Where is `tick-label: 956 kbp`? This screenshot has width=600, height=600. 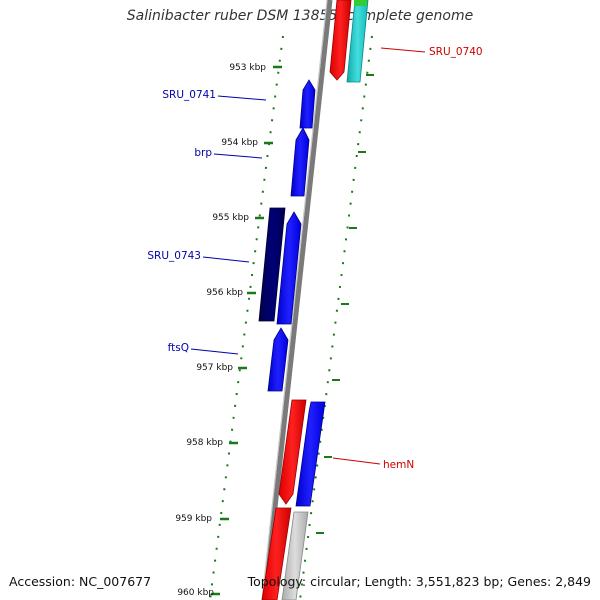 tick-label: 956 kbp is located at coordinates (224, 293).